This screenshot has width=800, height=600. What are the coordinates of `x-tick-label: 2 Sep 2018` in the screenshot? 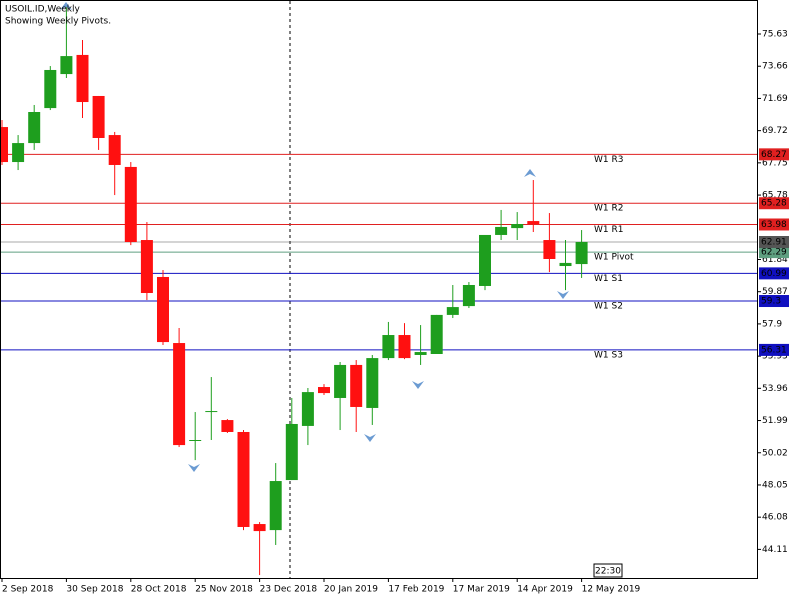 It's located at (28, 590).